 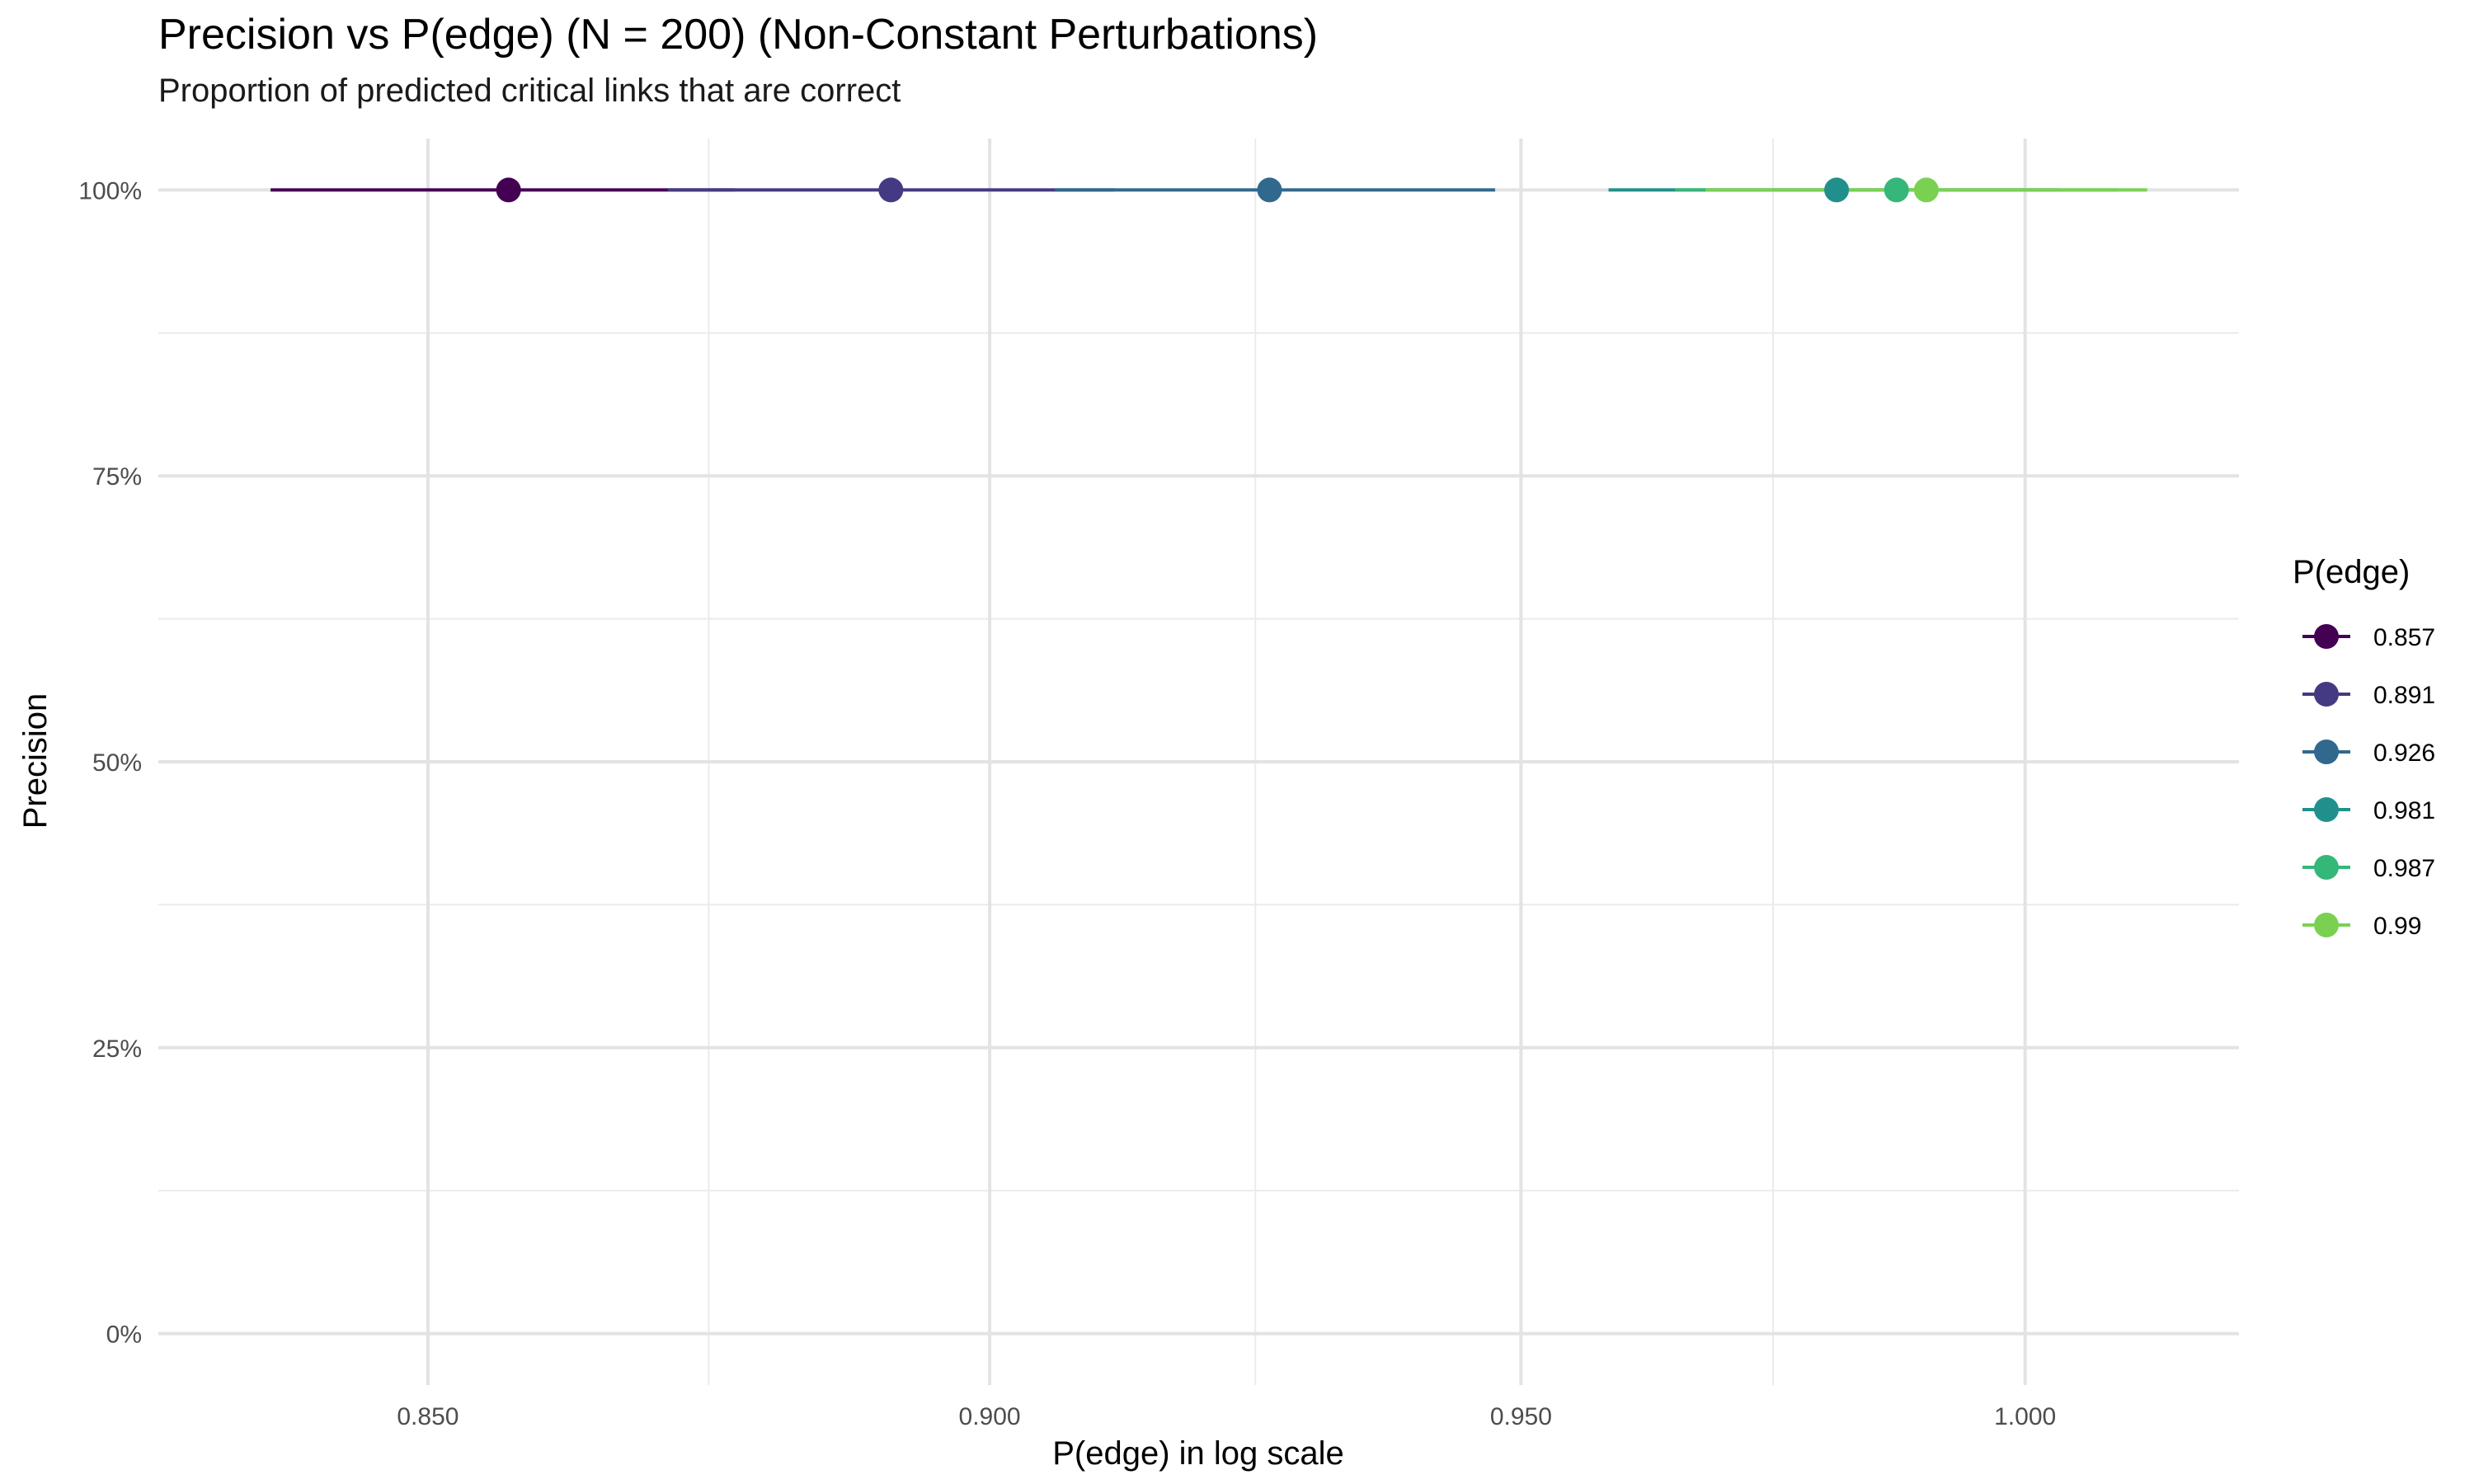 I want to click on legend-label: 0.987, so click(x=2404, y=868).